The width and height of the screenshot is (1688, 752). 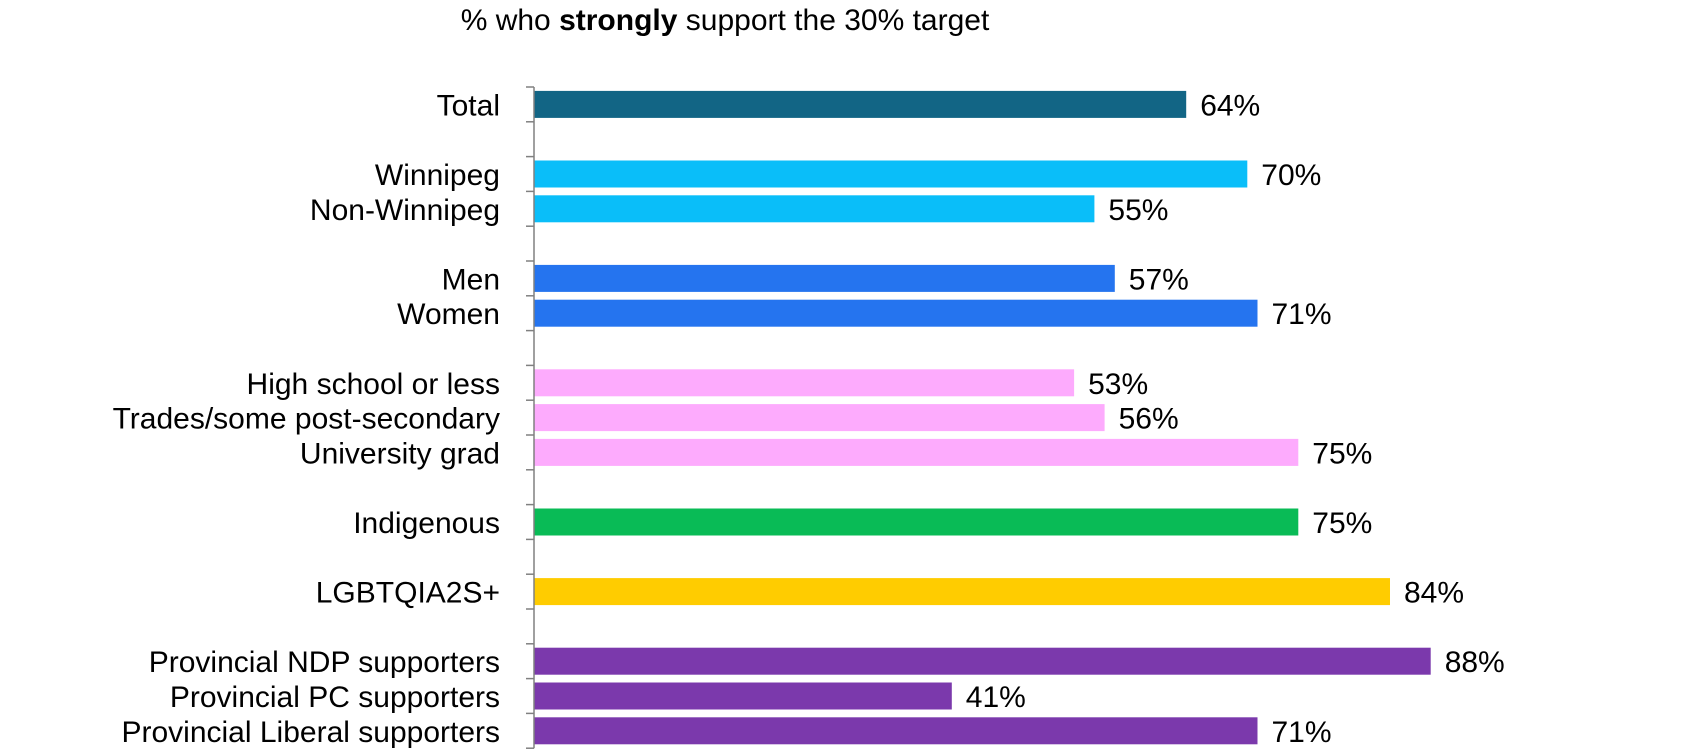 What do you see at coordinates (996, 697) in the screenshot?
I see `data-label: 41%` at bounding box center [996, 697].